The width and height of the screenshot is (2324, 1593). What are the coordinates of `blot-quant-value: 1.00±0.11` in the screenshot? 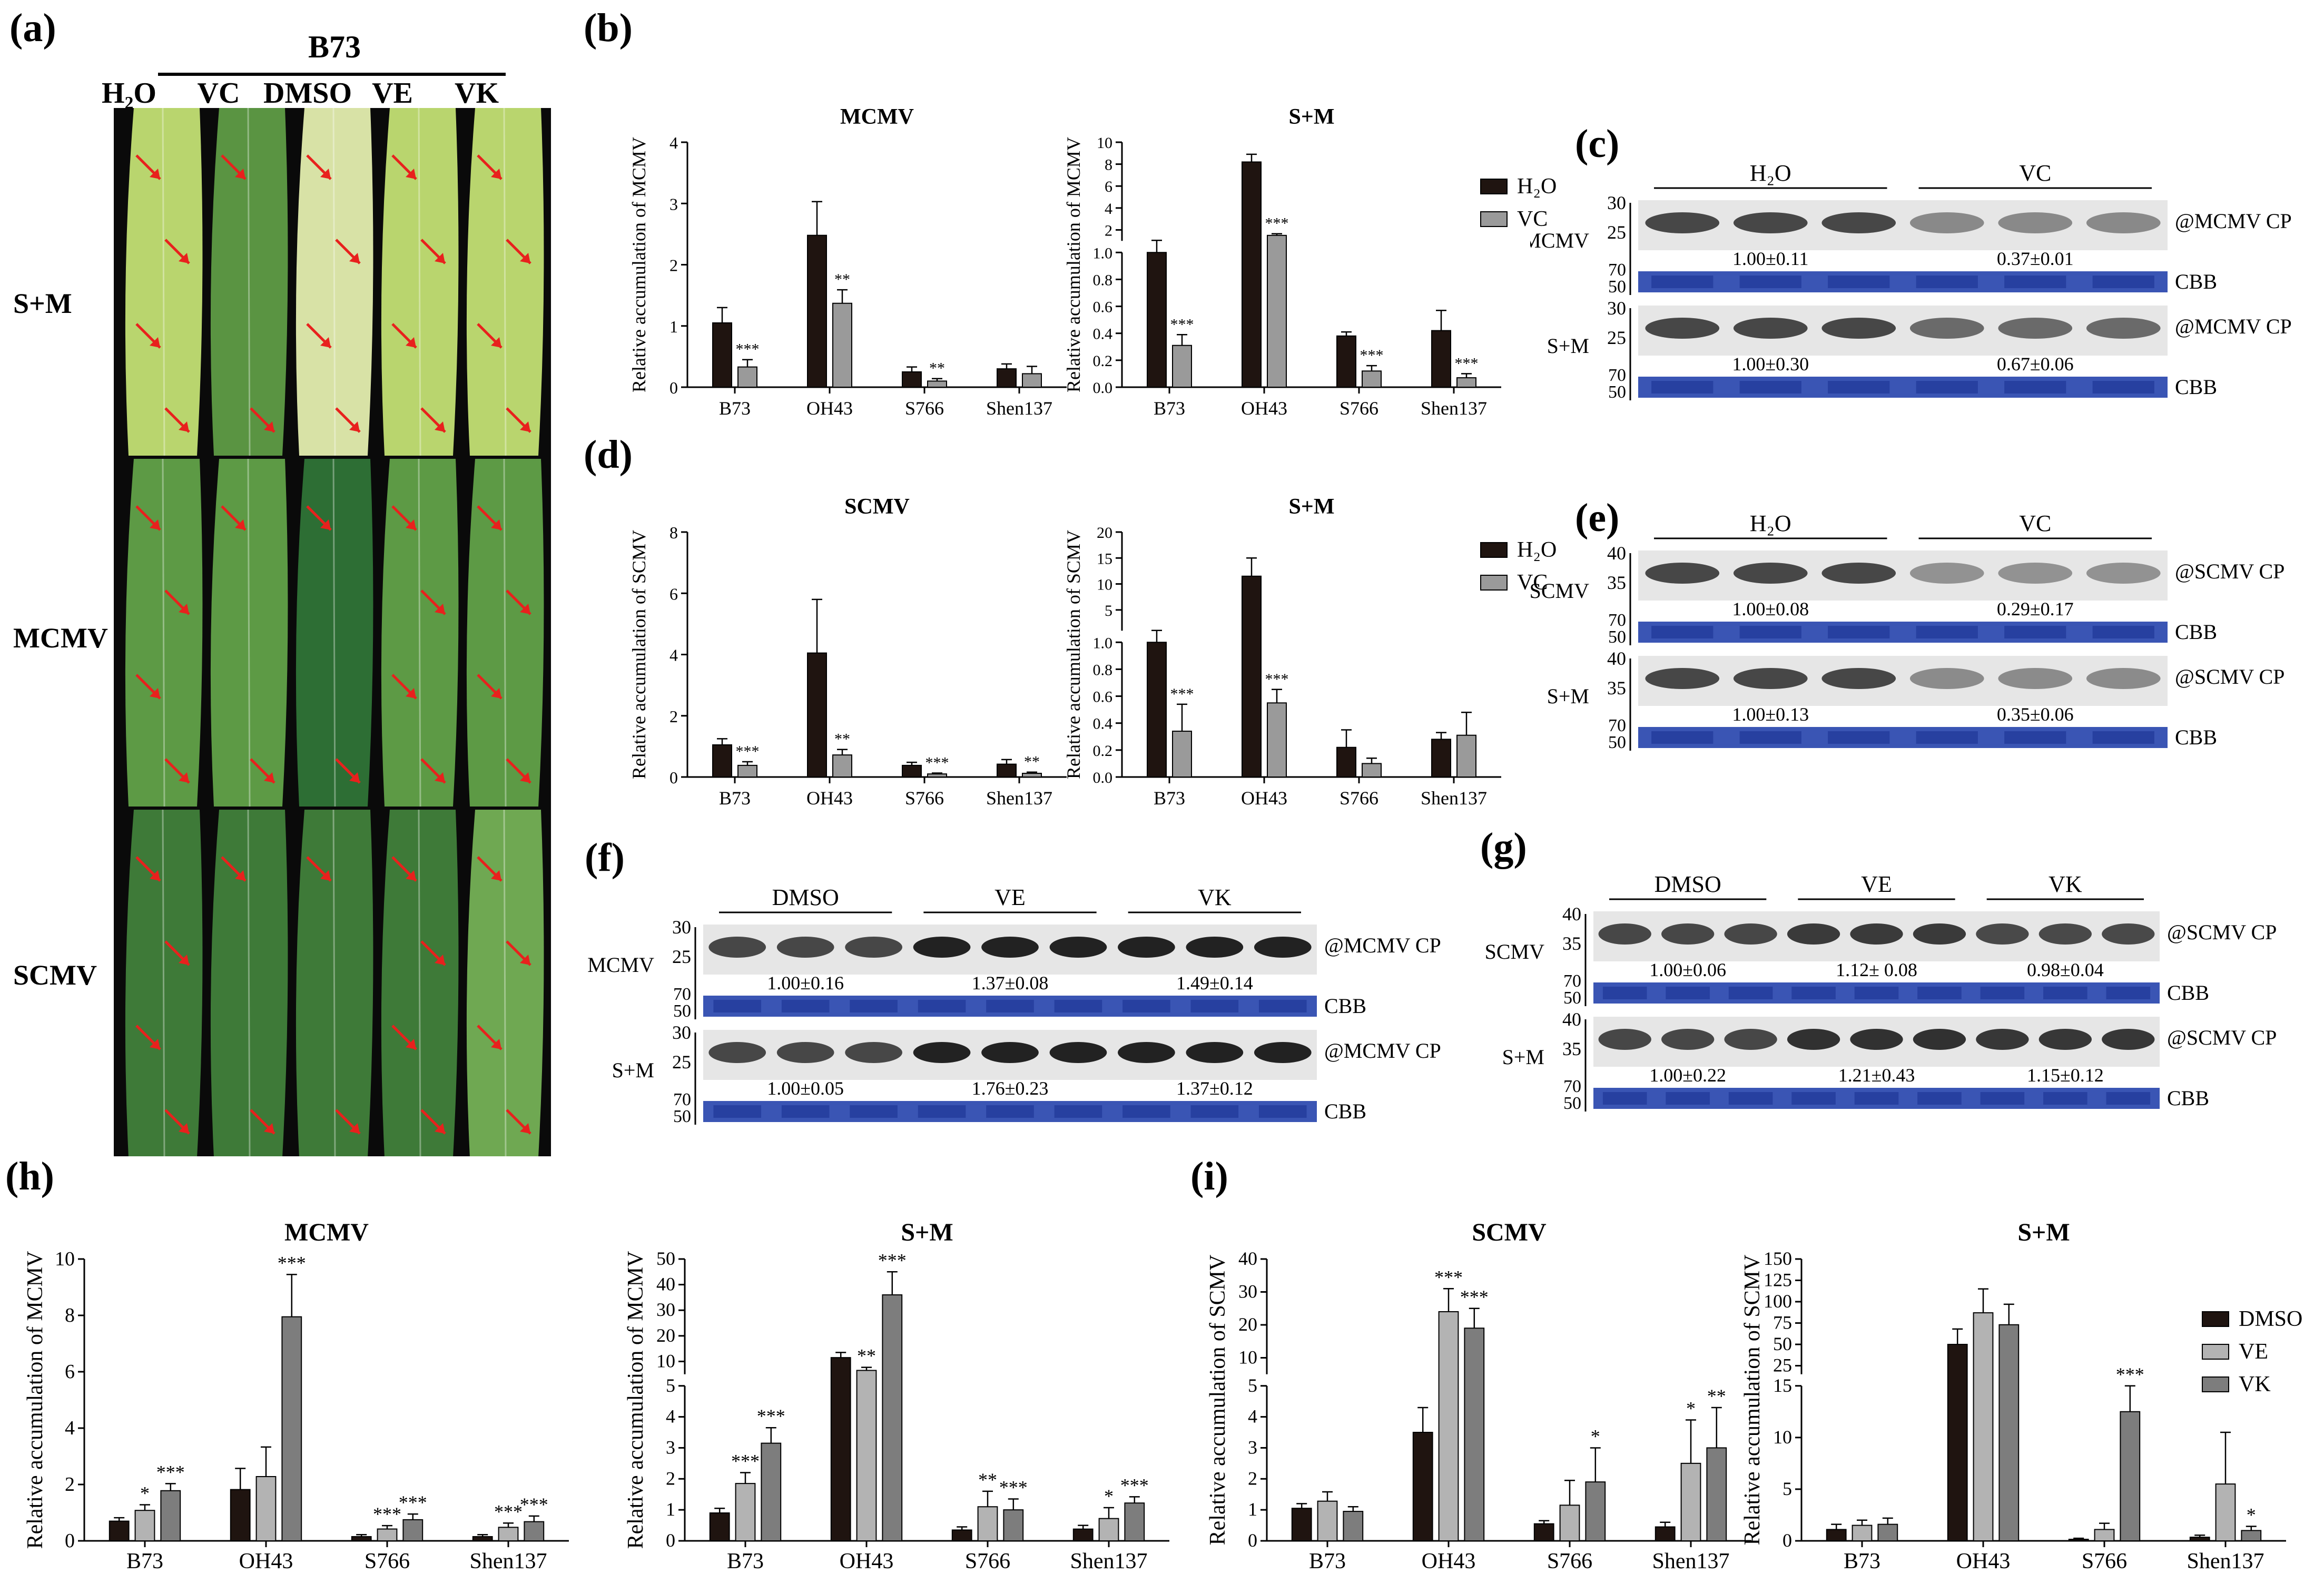 It's located at (1770, 258).